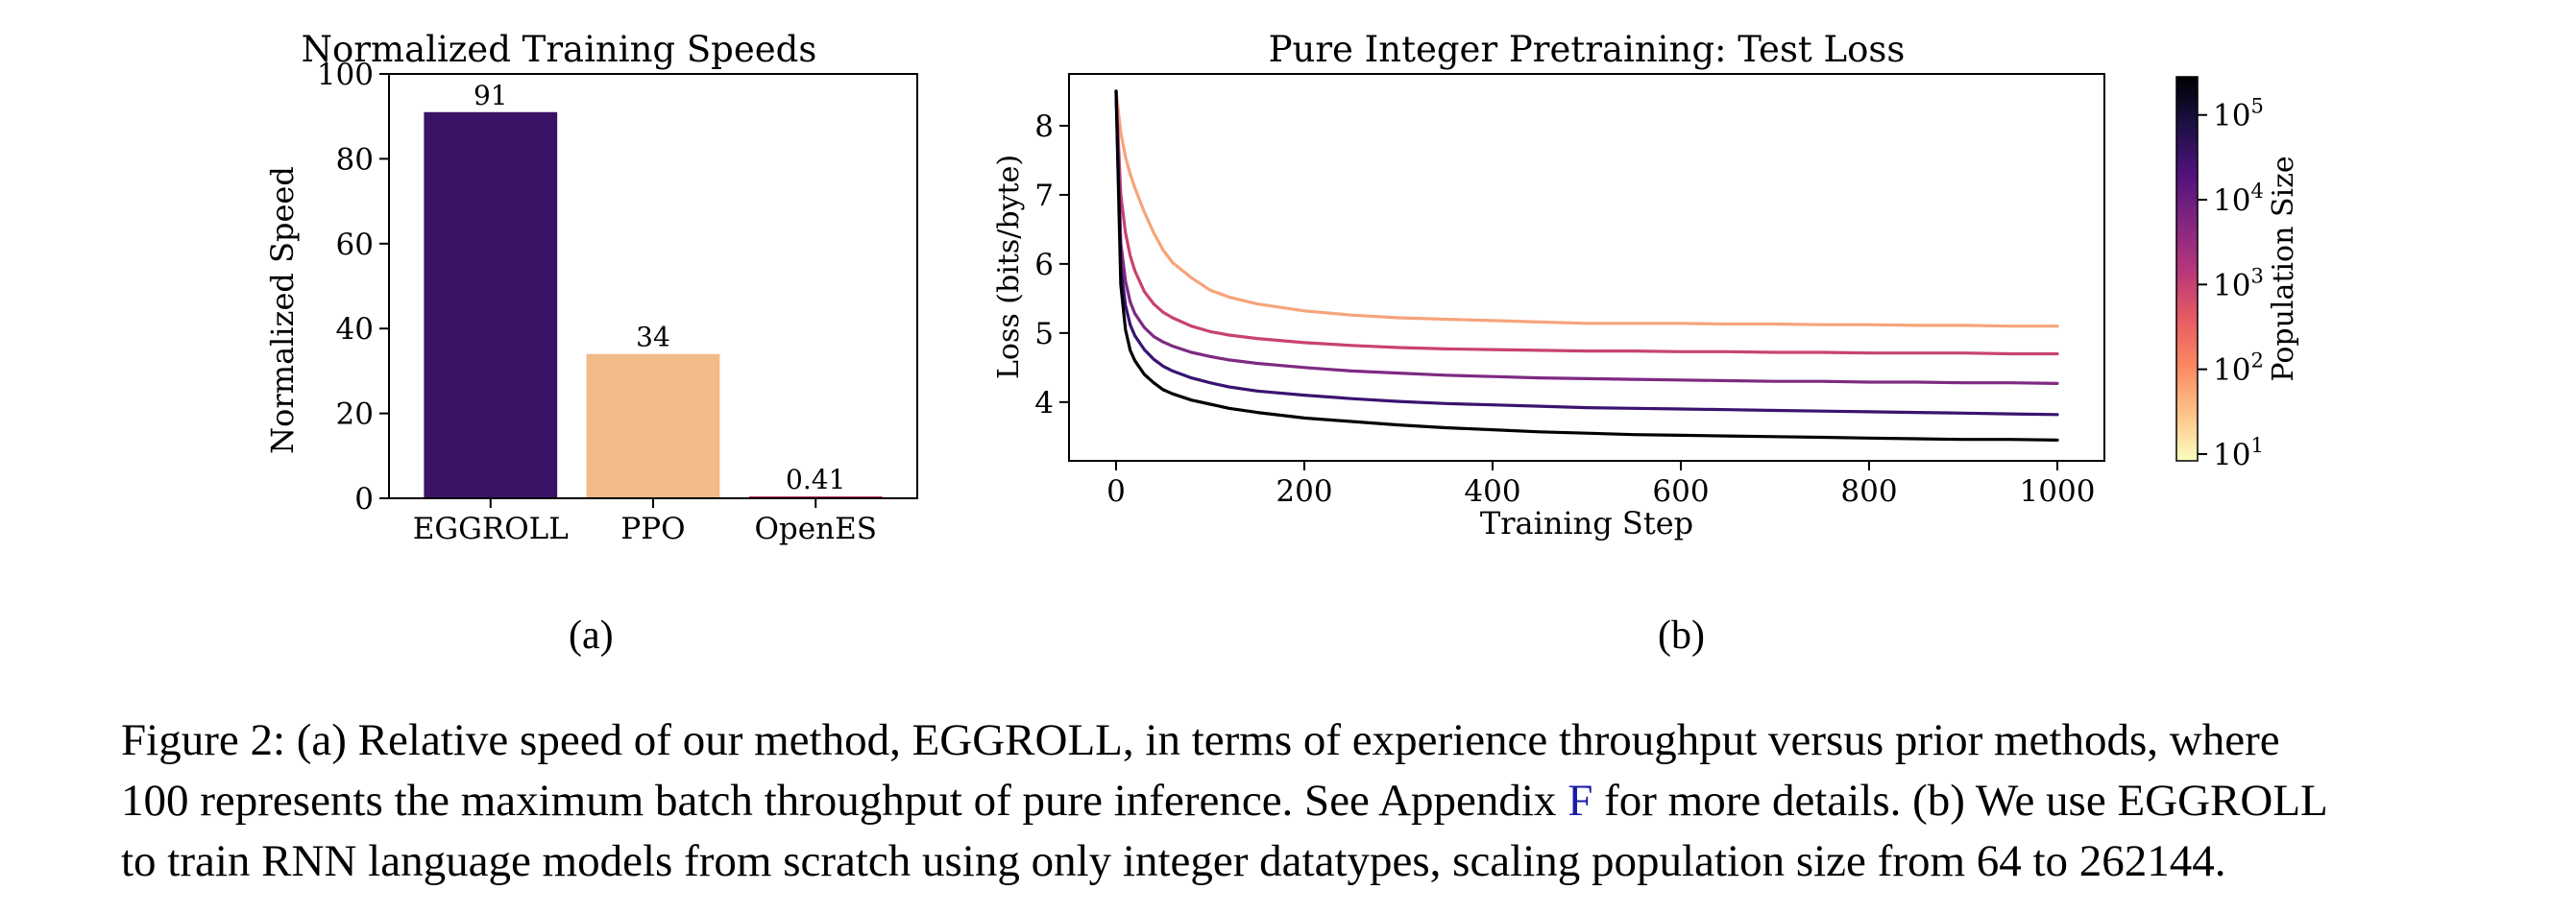 This screenshot has height=914, width=2576. What do you see at coordinates (1044, 196) in the screenshot?
I see `line-ytick-label: 7` at bounding box center [1044, 196].